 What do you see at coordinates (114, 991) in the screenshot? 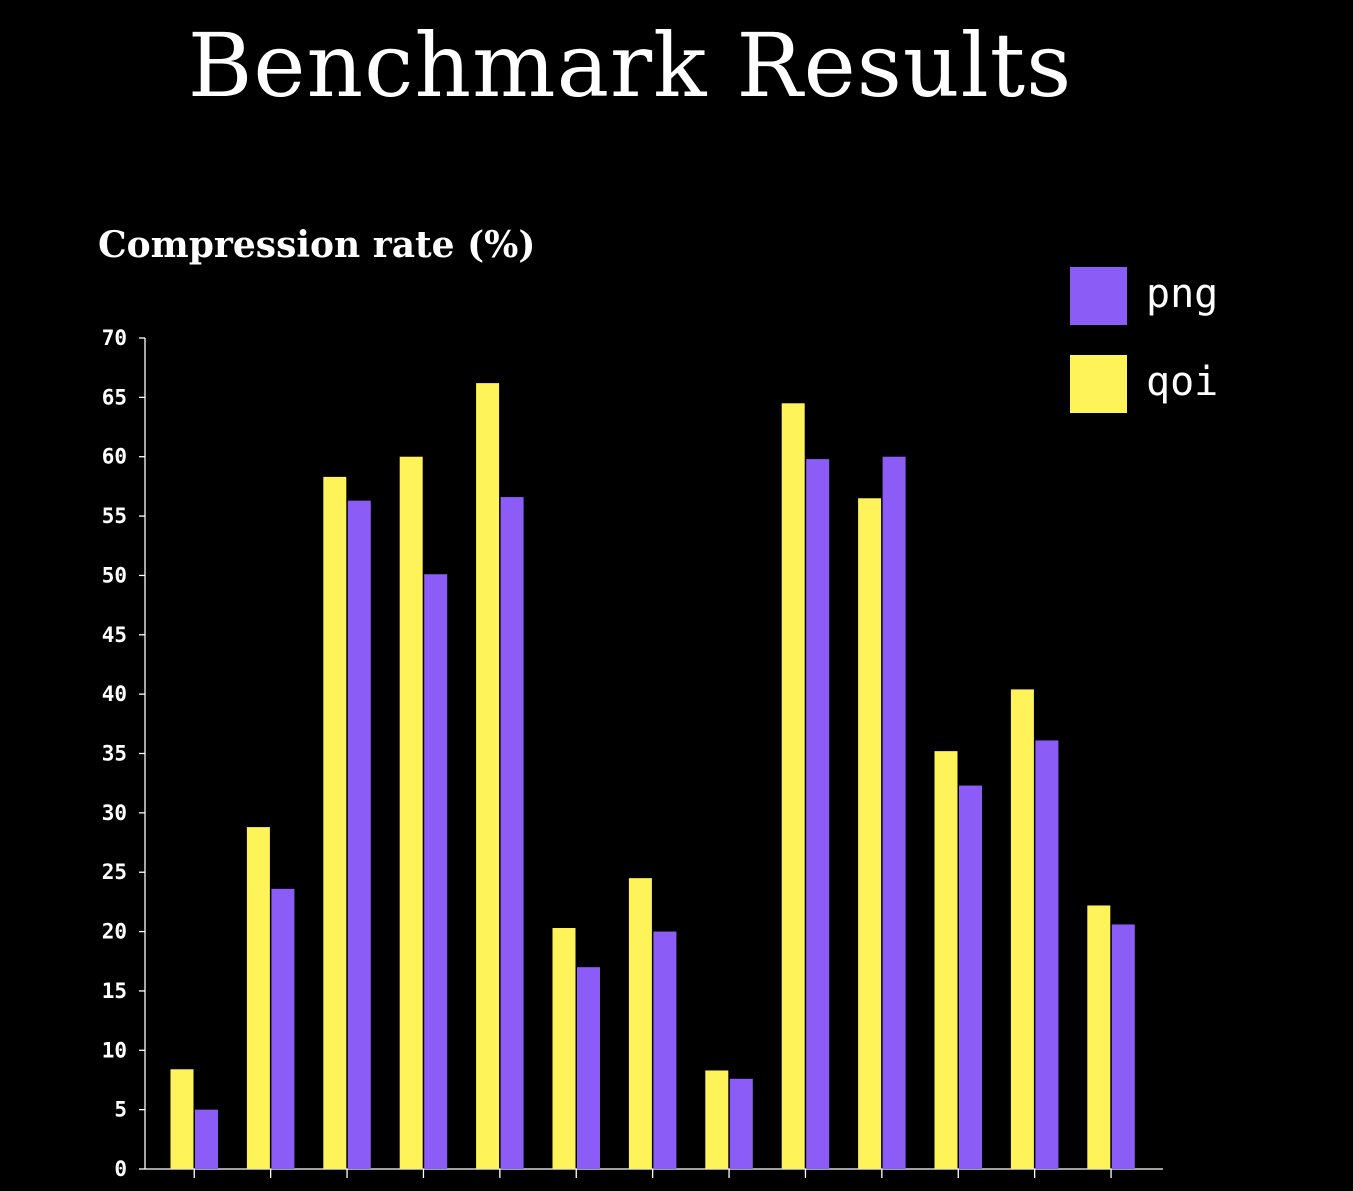
I see `y-tick-label-15: 15` at bounding box center [114, 991].